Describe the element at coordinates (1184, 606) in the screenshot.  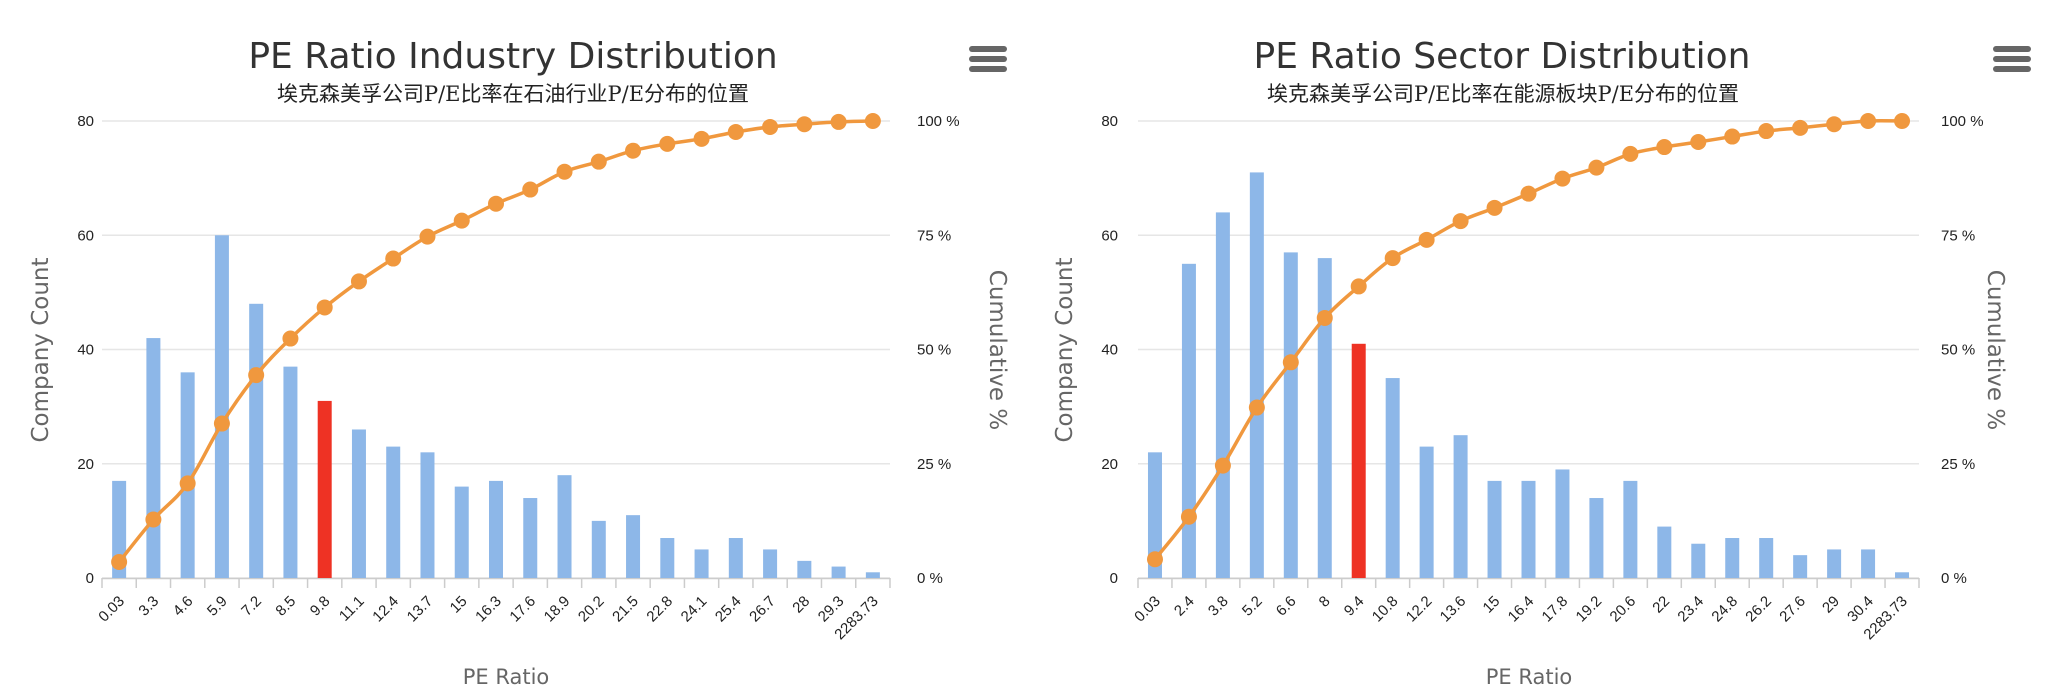
I see `x-tick-label: 2.4` at that location.